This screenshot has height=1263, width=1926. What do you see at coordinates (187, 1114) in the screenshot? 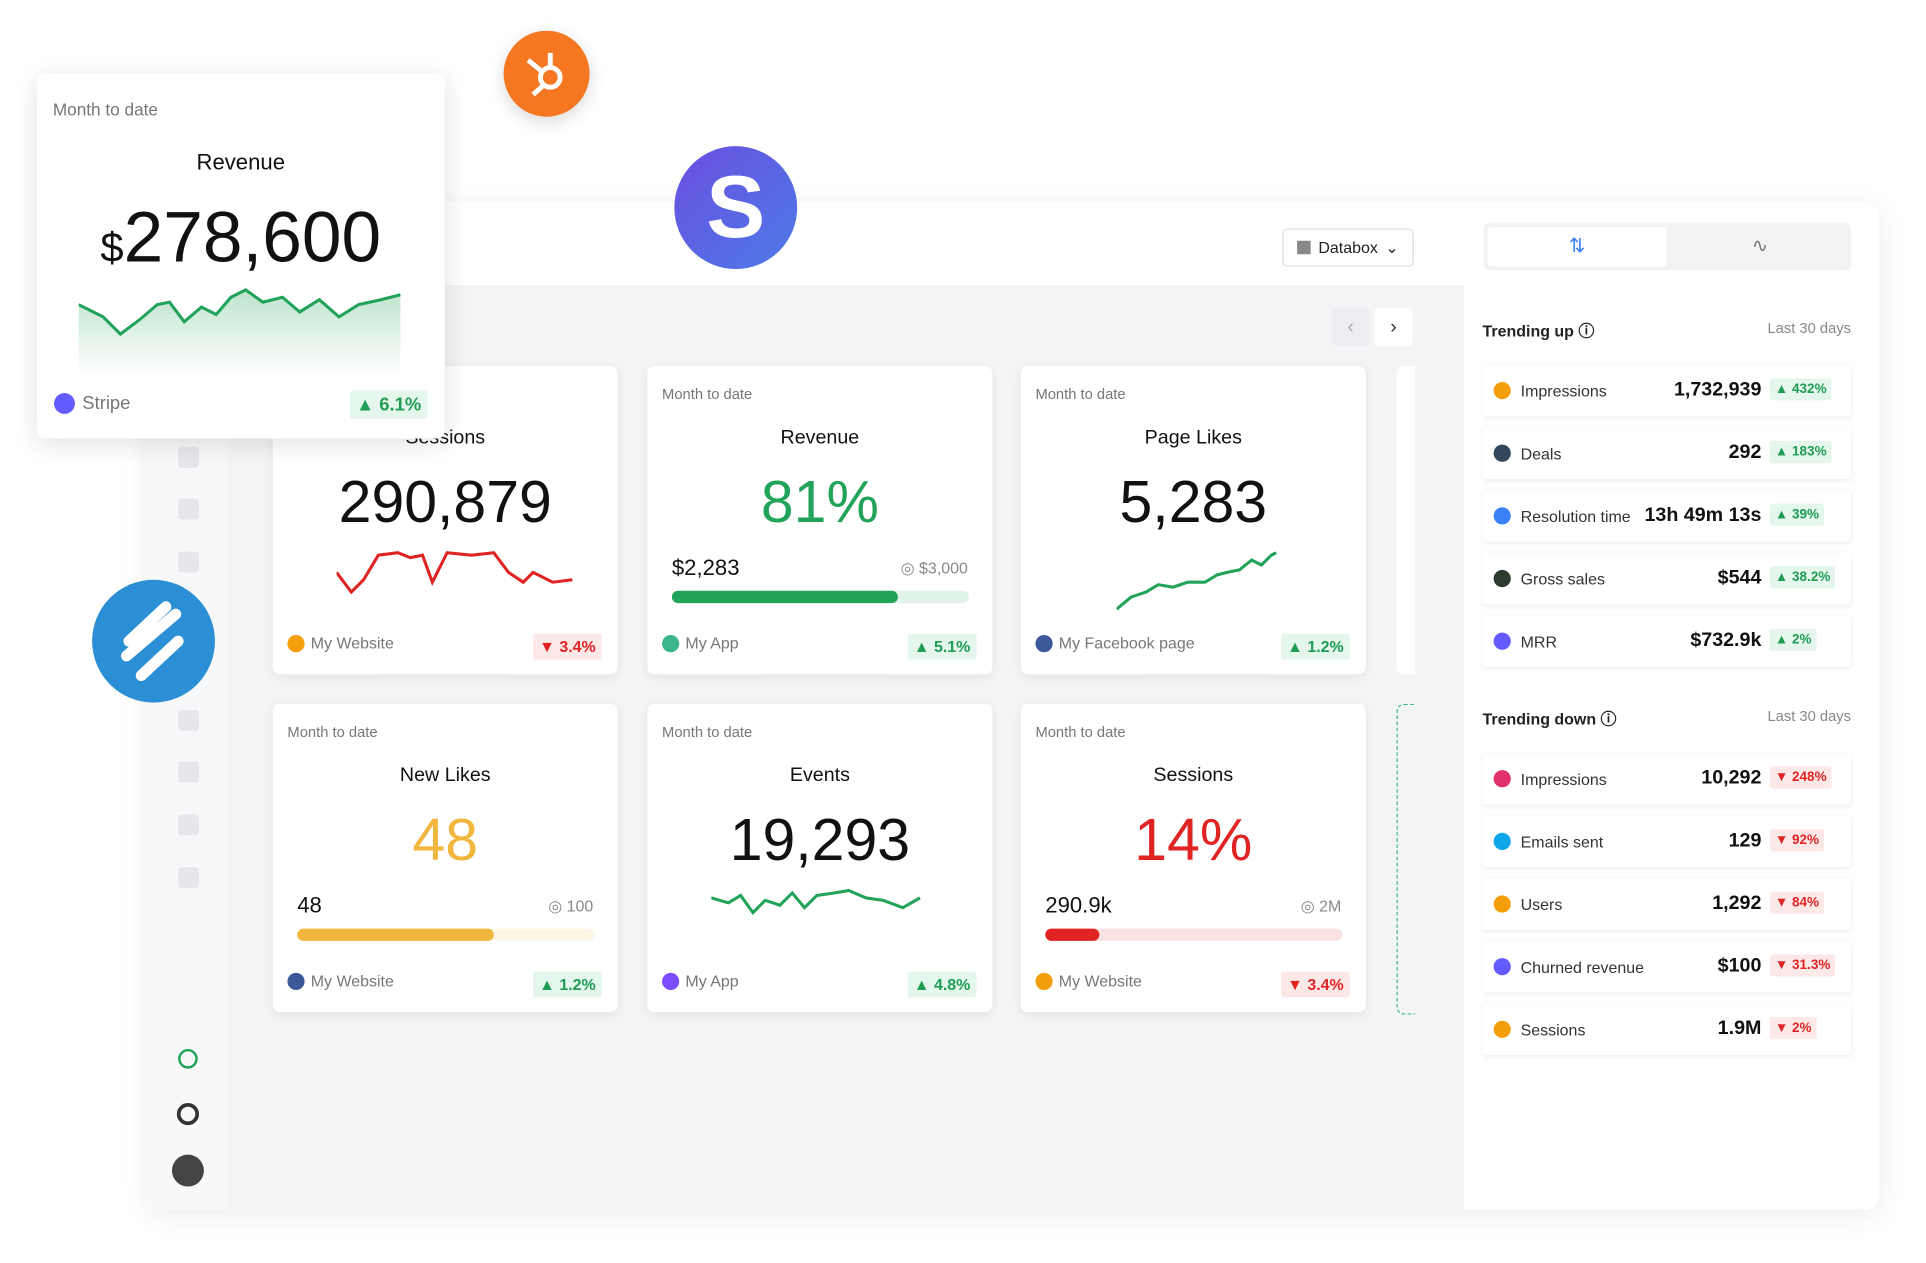
I see `help-icon` at bounding box center [187, 1114].